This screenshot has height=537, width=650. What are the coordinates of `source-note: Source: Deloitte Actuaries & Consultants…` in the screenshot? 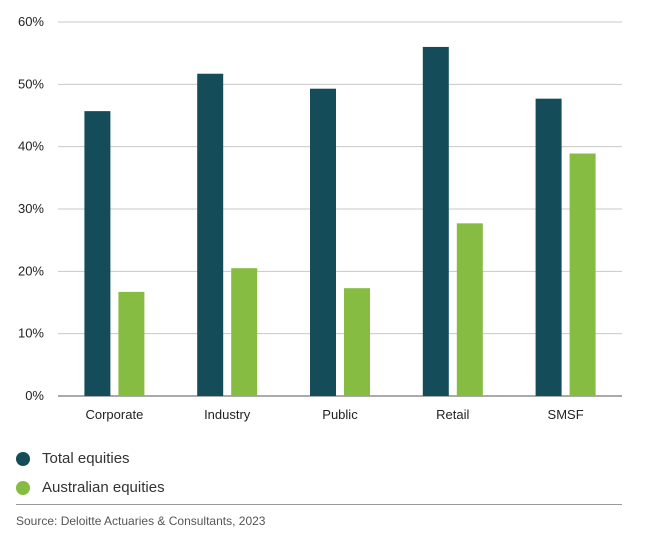 It's located at (141, 521).